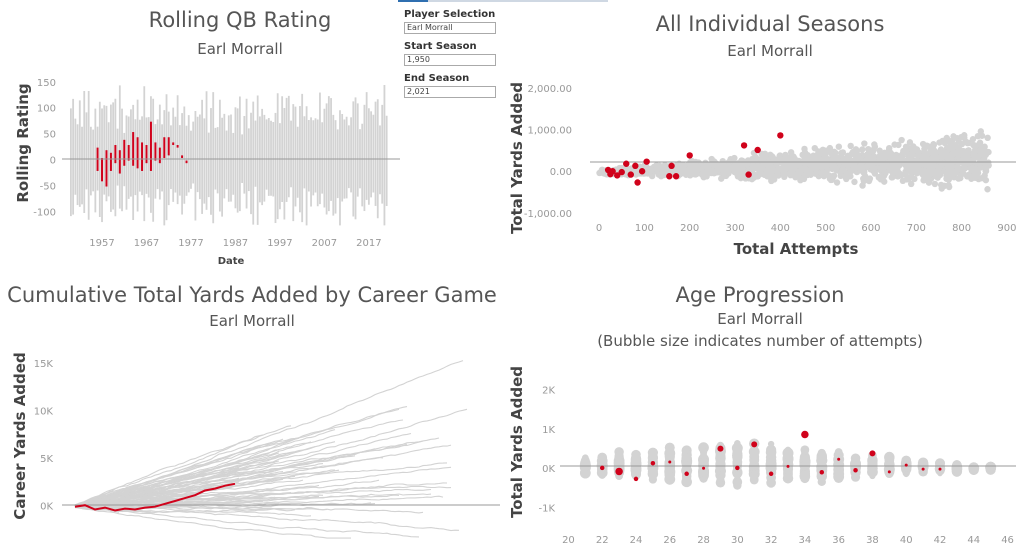 The width and height of the screenshot is (1024, 549). Describe the element at coordinates (561, 172) in the screenshot. I see `seasons-ytick: 0.00` at that location.